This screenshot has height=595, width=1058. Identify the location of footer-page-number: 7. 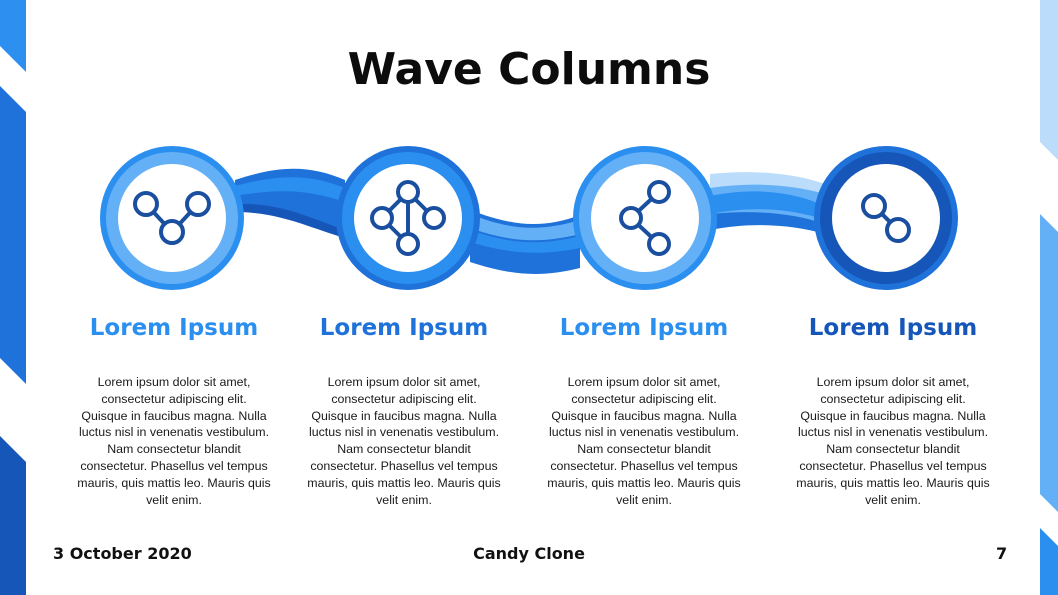
(1002, 553).